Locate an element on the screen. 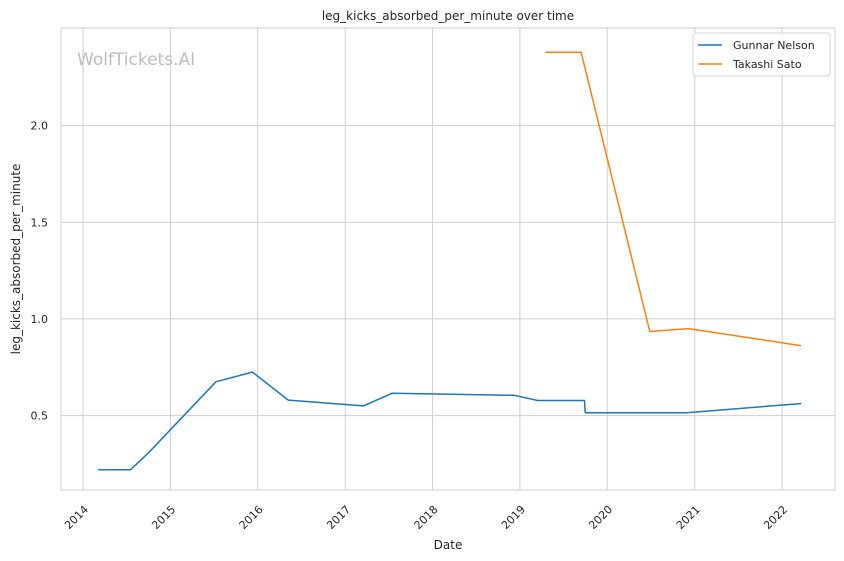 This screenshot has height=561, width=844. y-axis-title: leg_kicks_absorbed_per_minute is located at coordinates (16, 259).